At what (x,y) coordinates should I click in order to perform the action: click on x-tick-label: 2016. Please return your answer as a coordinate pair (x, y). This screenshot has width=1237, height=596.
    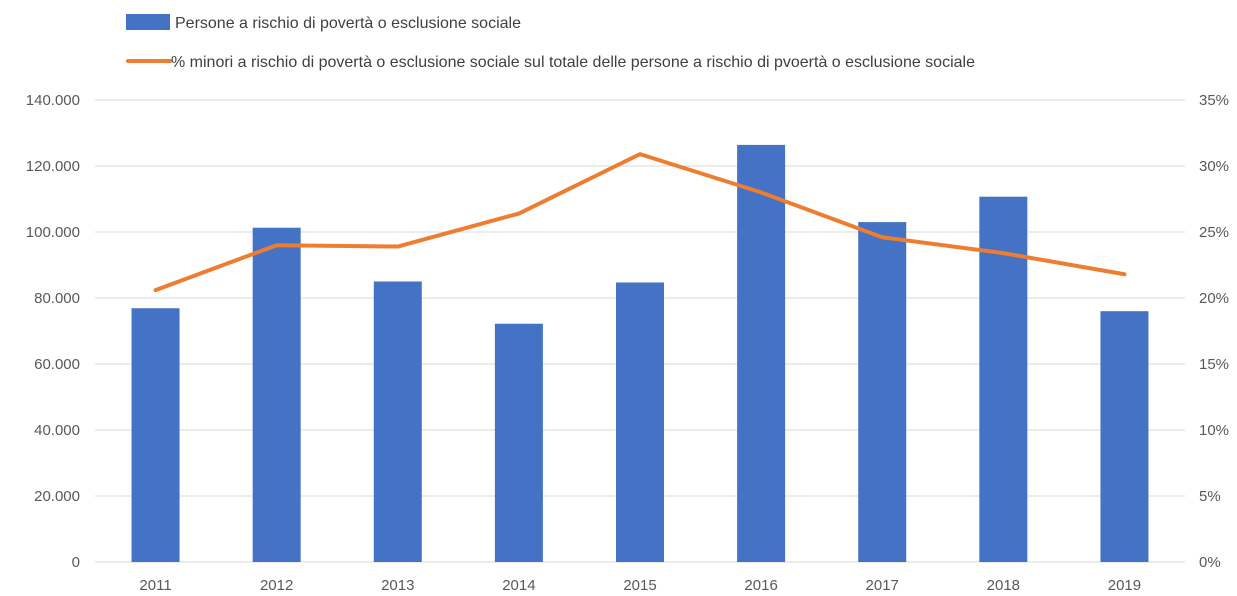
    Looking at the image, I should click on (760, 585).